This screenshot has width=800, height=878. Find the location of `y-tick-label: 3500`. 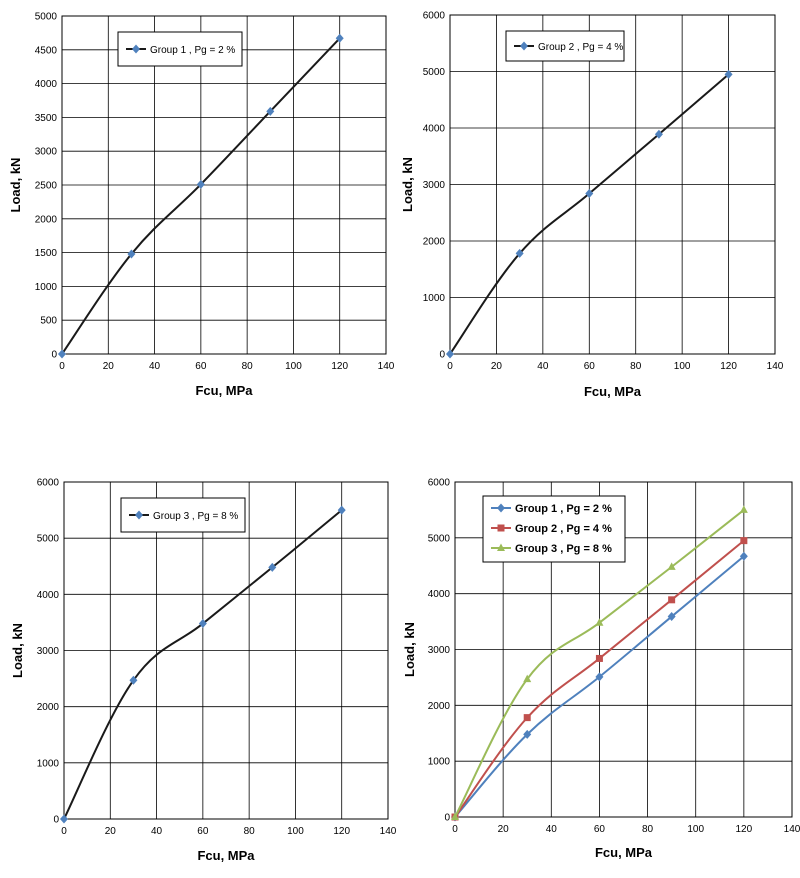

y-tick-label: 3500 is located at coordinates (46, 118).